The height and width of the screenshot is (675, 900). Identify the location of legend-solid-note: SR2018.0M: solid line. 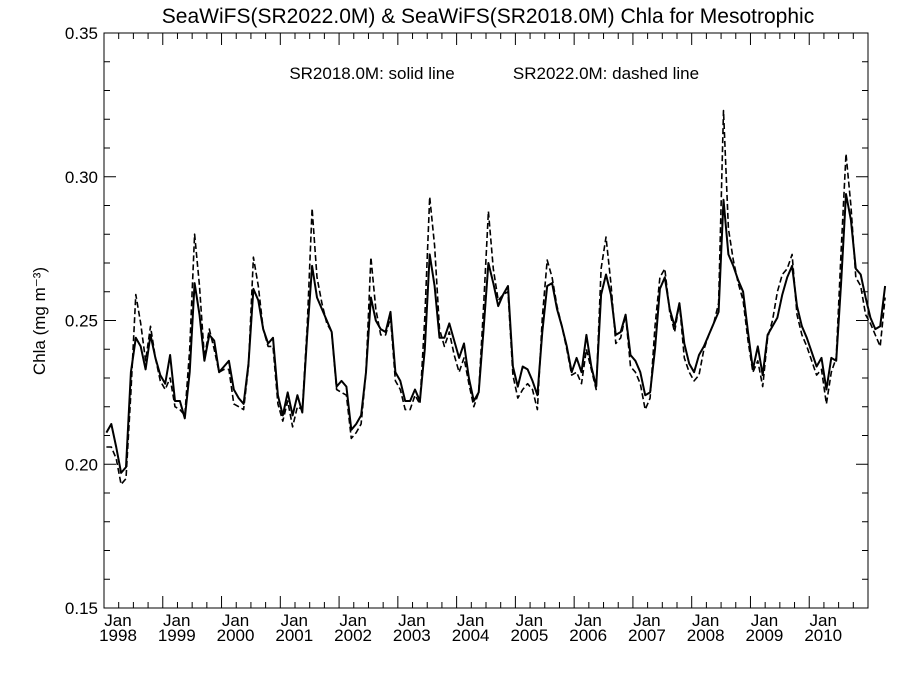
(371, 73).